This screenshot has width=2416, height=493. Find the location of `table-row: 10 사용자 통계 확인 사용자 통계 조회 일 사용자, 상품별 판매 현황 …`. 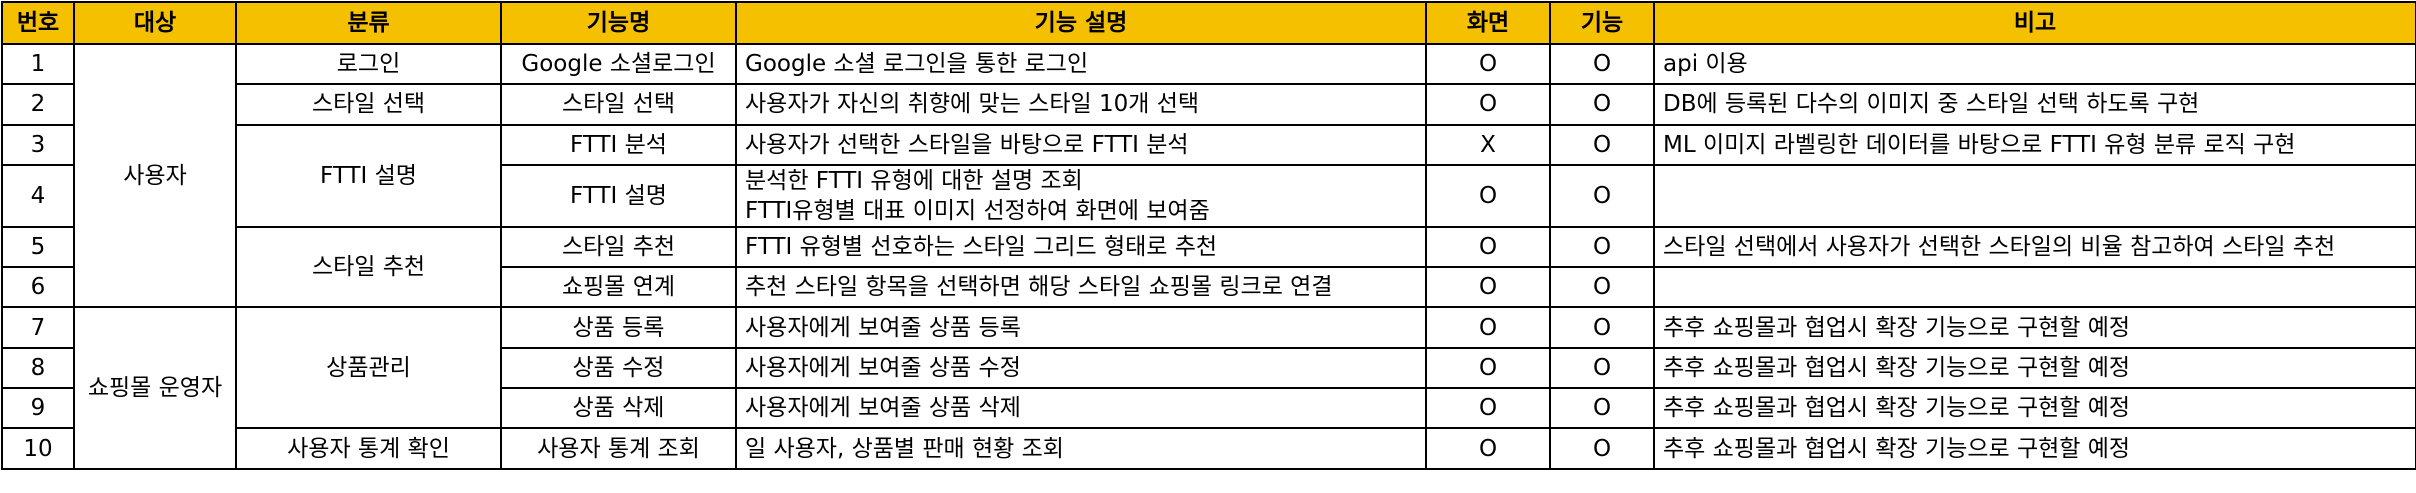

table-row: 10 사용자 통계 확인 사용자 통계 조회 일 사용자, 상품별 판매 현황 … is located at coordinates (1208, 448).